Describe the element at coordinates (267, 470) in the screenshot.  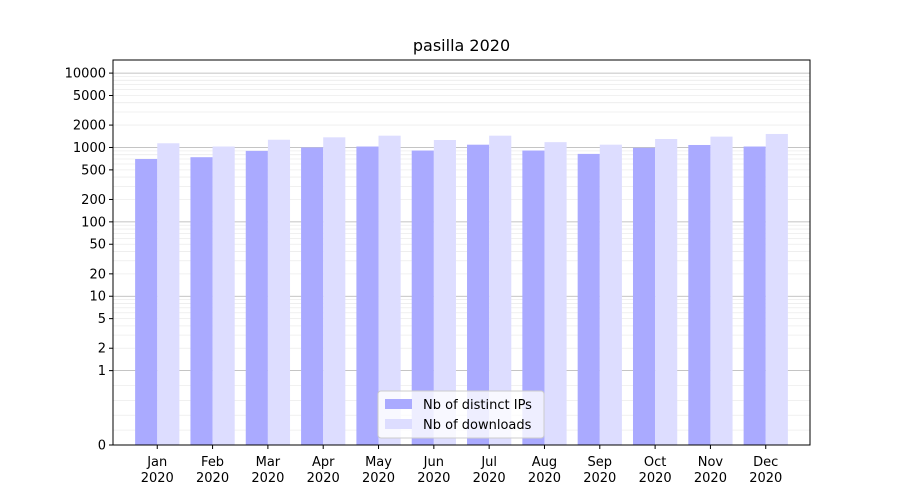
I see `x-tick-label: Mar 2020` at that location.